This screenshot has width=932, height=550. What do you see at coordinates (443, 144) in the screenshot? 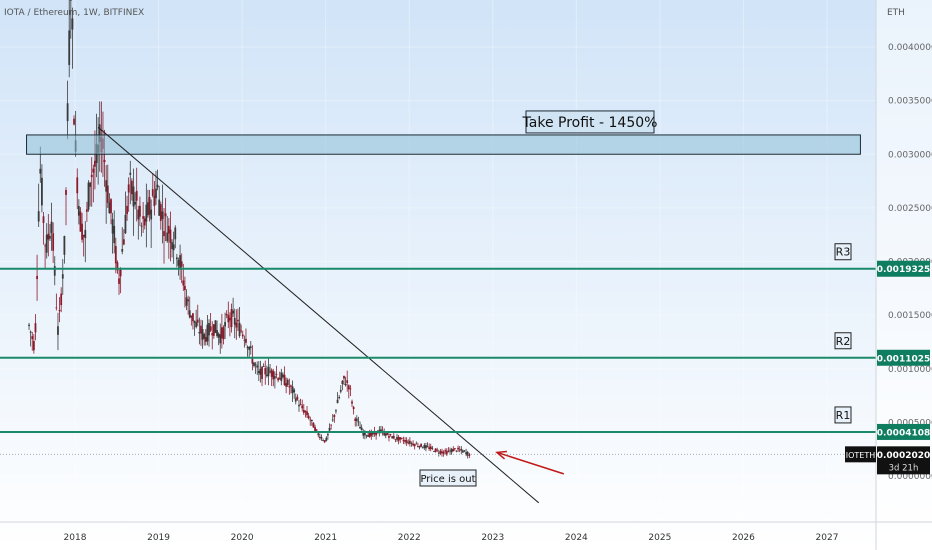
I see `take-profit-zone` at bounding box center [443, 144].